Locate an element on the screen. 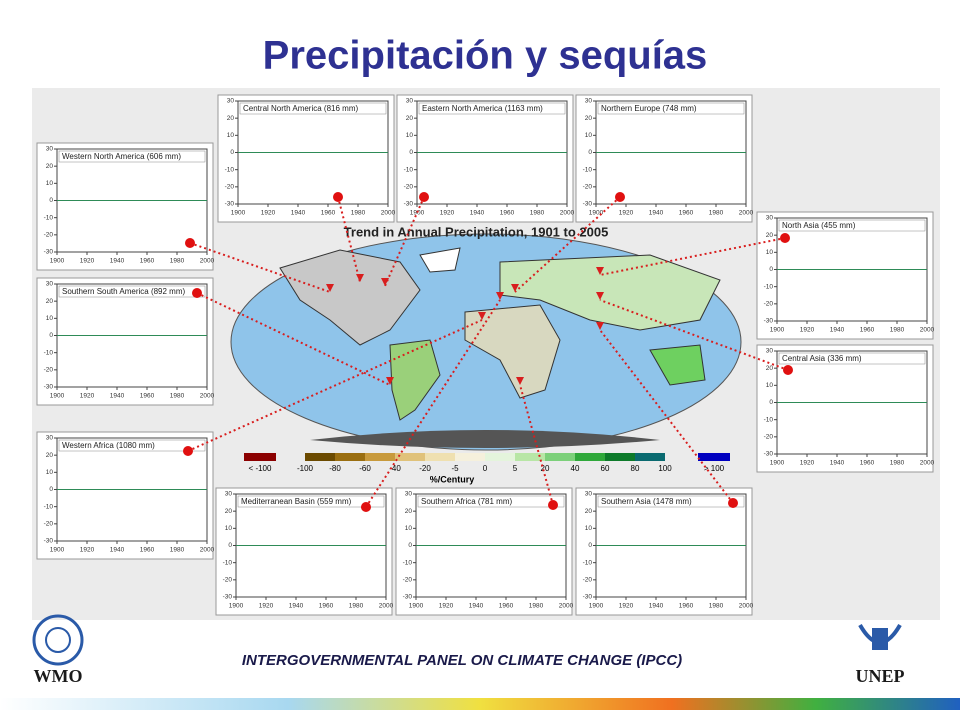 Image resolution: width=960 pixels, height=725 pixels. legend-tick-label: -80 is located at coordinates (335, 468).